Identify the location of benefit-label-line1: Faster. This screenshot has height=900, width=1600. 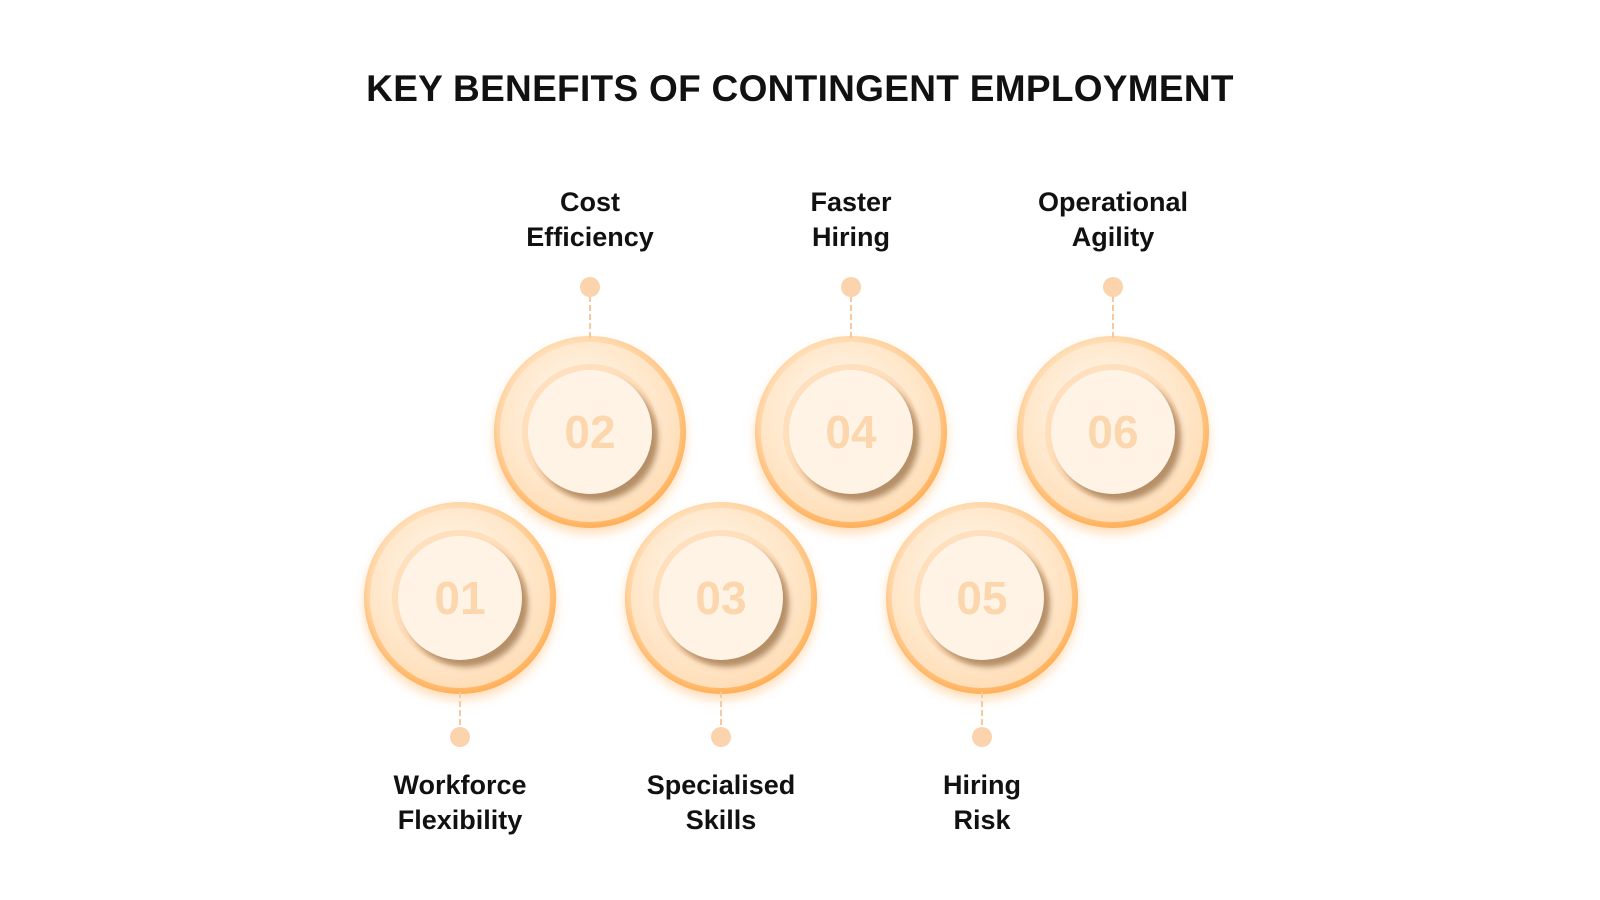
(851, 202).